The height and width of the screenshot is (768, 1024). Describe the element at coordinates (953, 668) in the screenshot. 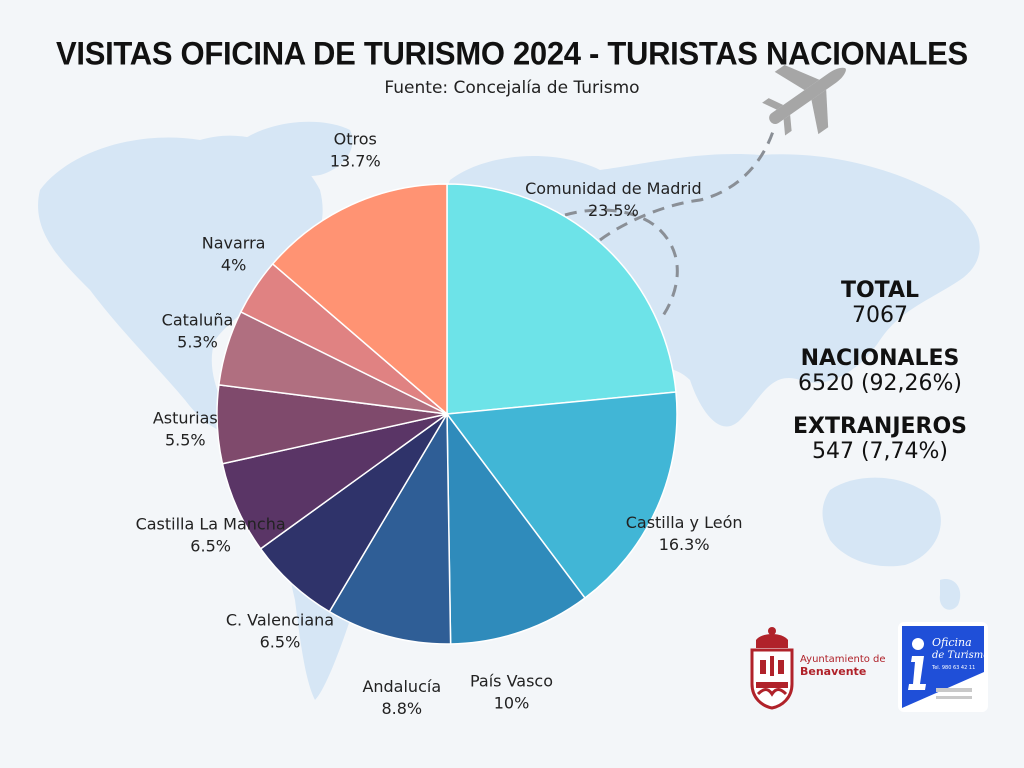

I see `oficina-phone: Tel. 980 63 42 11` at that location.